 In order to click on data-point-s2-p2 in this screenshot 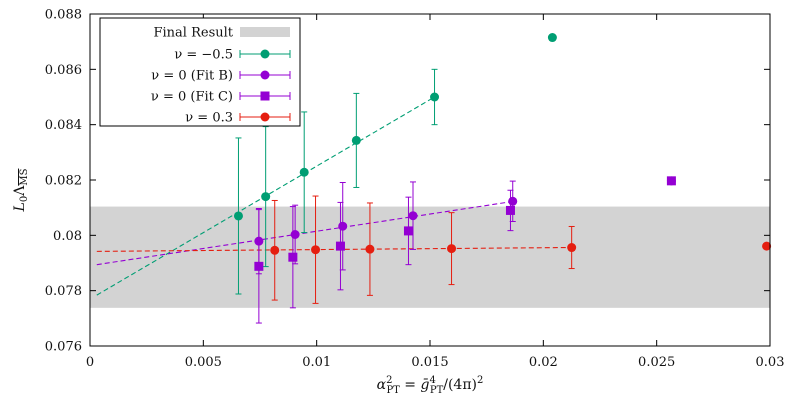, I will do `click(340, 246)`.